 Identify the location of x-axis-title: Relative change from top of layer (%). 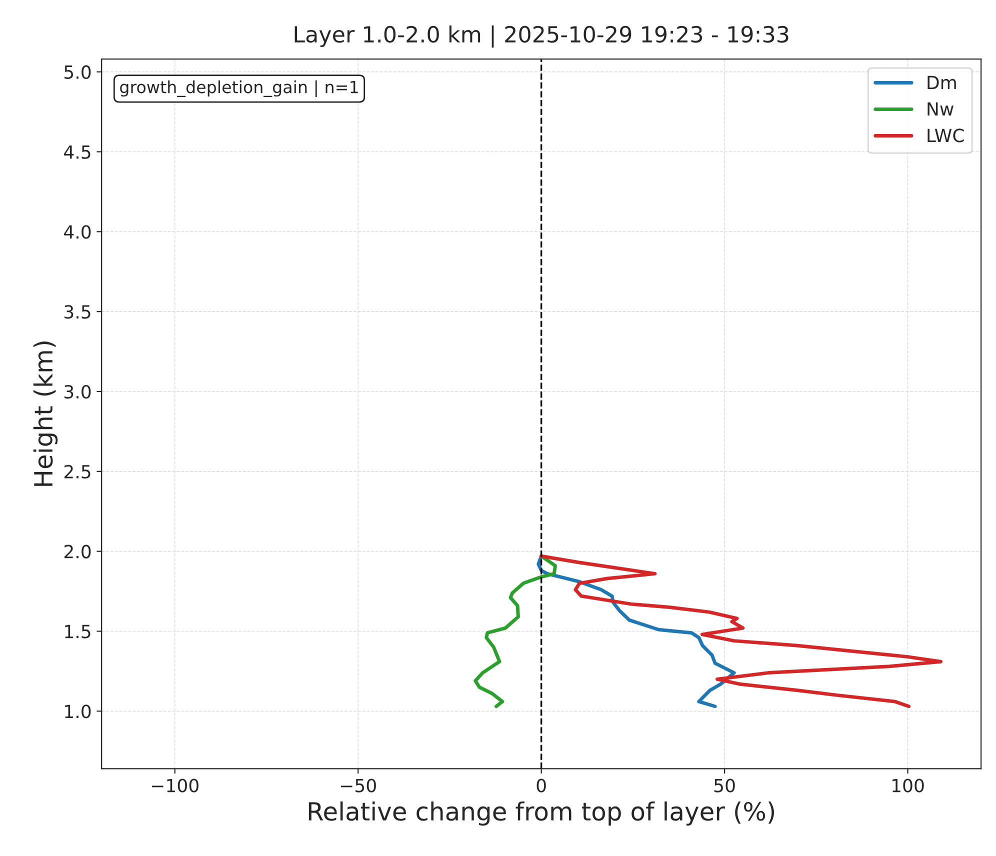
(541, 813).